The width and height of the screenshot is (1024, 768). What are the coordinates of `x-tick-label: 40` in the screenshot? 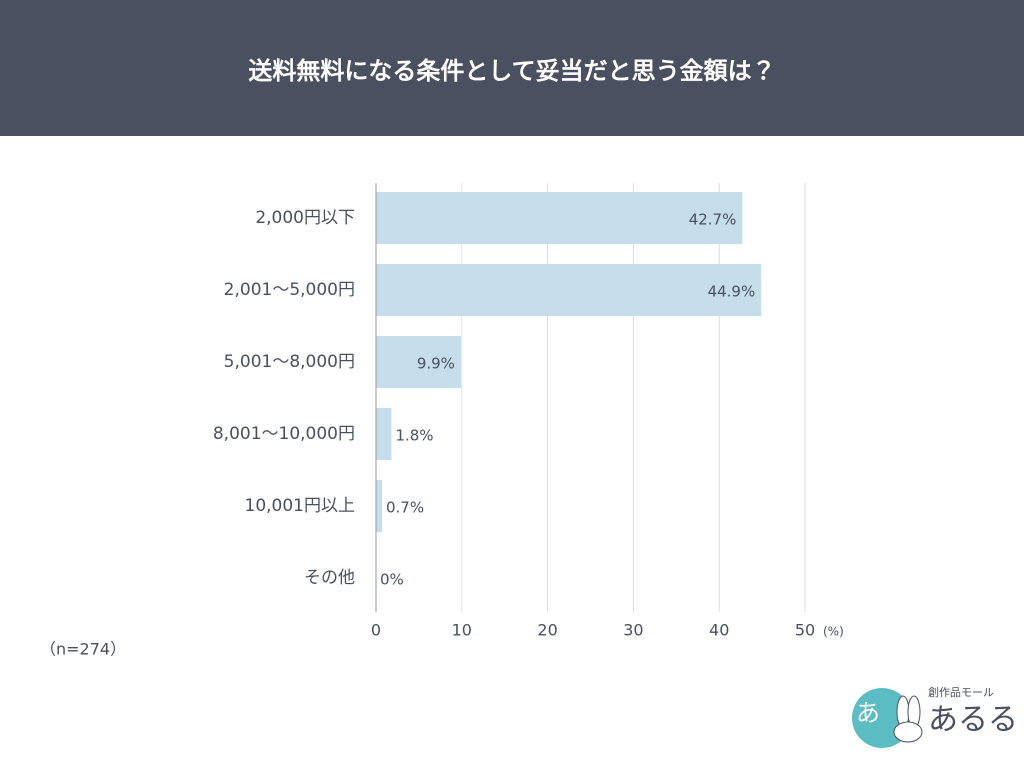 It's located at (719, 630).